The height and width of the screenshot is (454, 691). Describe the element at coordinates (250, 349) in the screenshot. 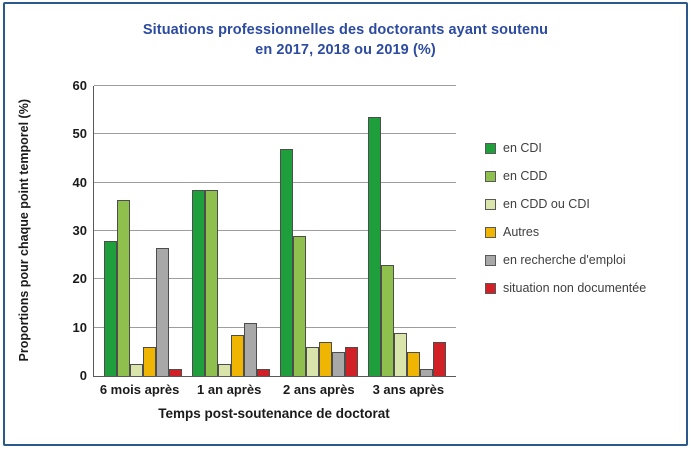

I see `bar-en-recherche-d-emploi-1-an-apr-s` at that location.